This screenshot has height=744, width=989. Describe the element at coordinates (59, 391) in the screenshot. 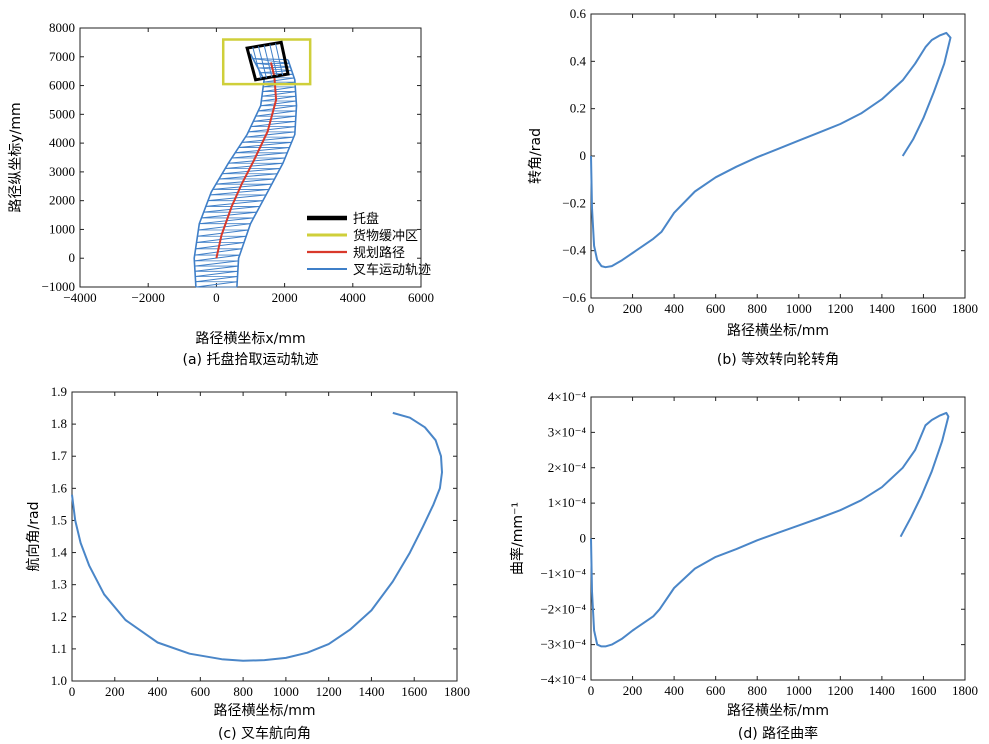

I see `y-tick-label: 1.9` at that location.